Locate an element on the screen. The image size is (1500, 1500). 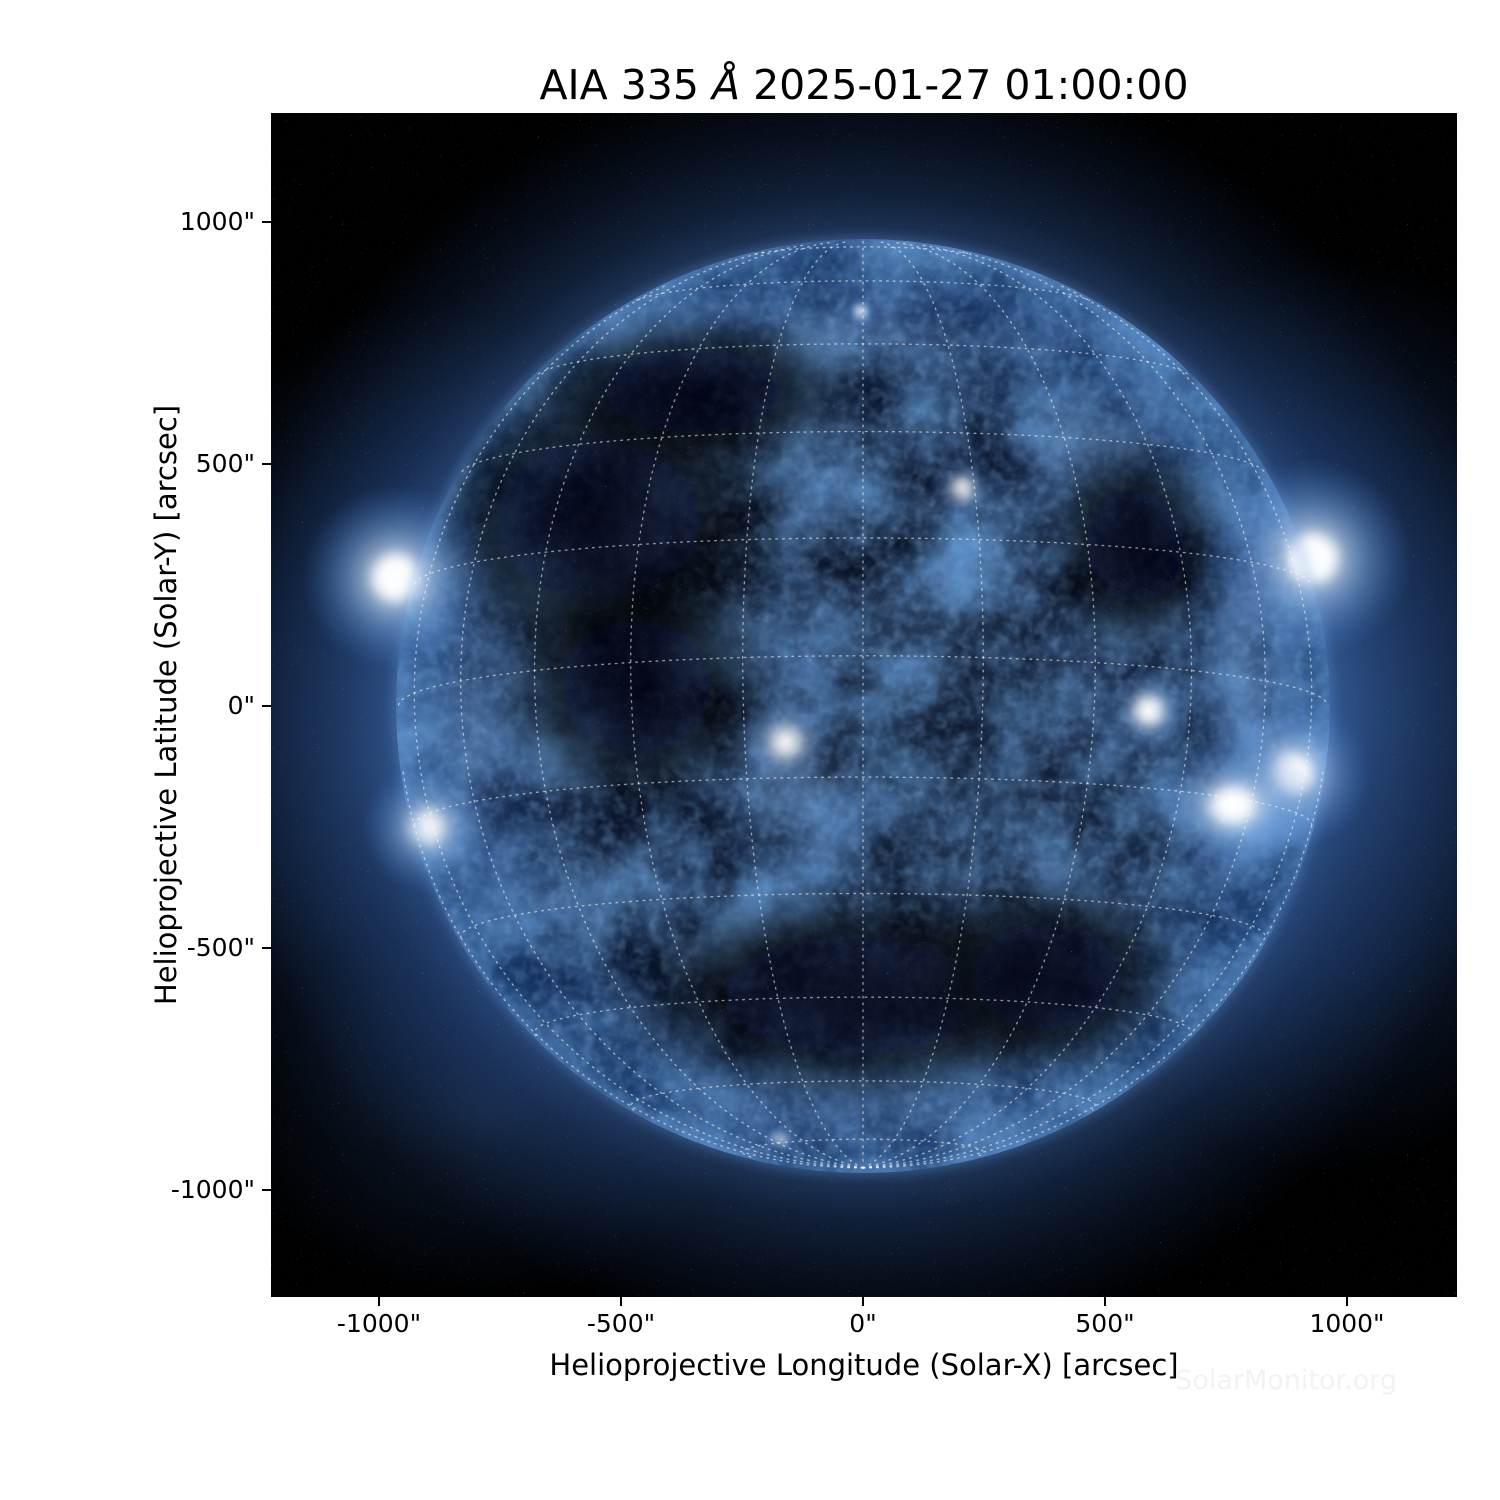
x-tick-label: 1000" is located at coordinates (1347, 1323).